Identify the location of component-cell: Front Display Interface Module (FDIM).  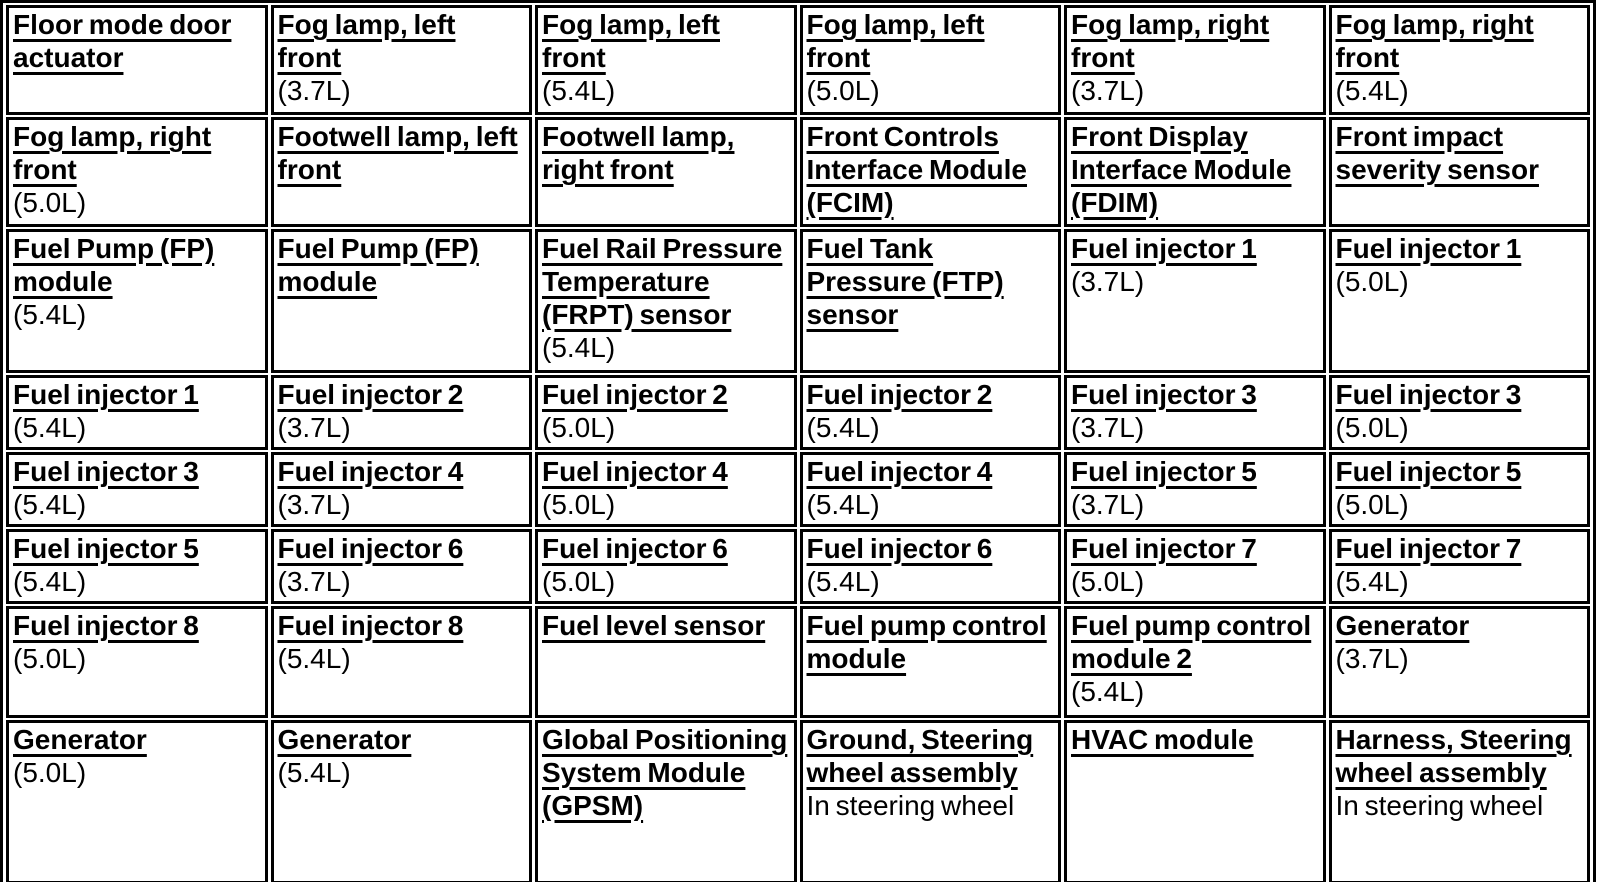
(1195, 172).